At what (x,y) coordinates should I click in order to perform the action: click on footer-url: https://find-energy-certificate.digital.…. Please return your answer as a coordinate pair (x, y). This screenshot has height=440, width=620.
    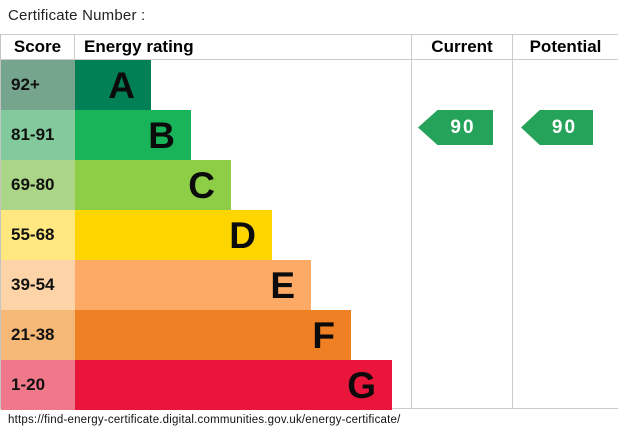
    Looking at the image, I should click on (204, 420).